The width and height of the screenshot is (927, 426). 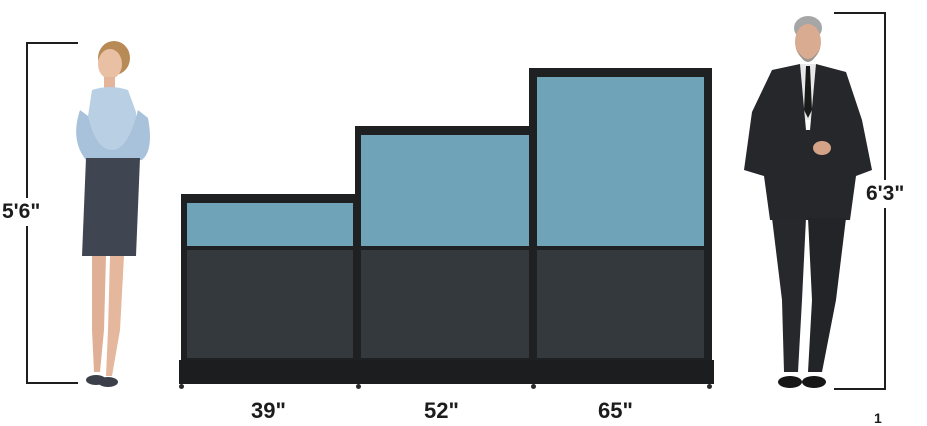 What do you see at coordinates (445, 190) in the screenshot?
I see `panel-52-glass` at bounding box center [445, 190].